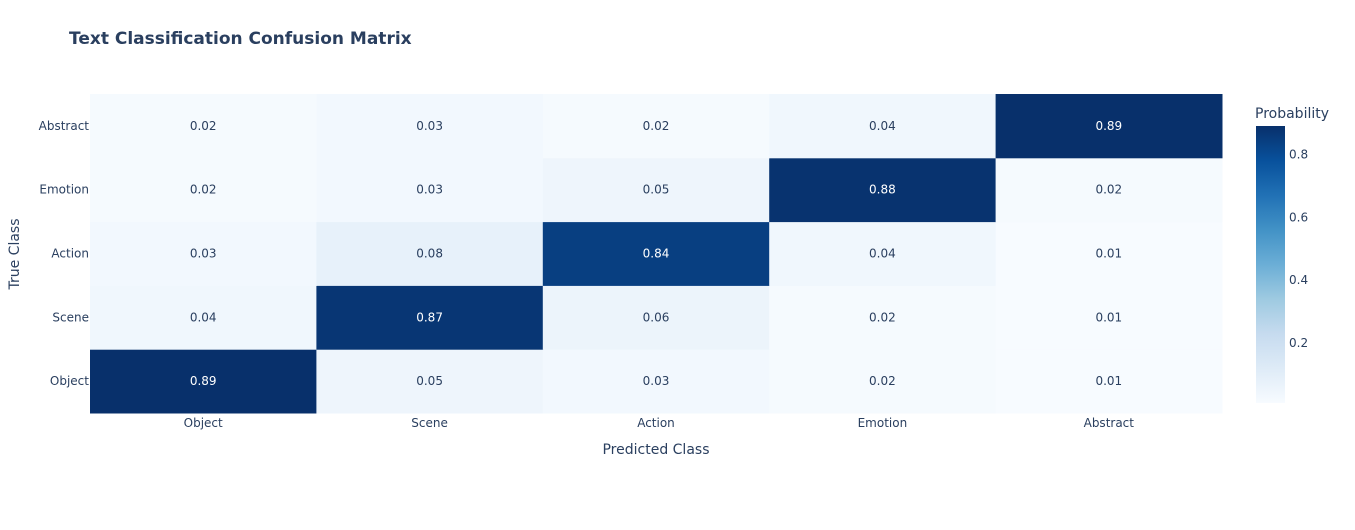  What do you see at coordinates (64, 126) in the screenshot?
I see `y-tick-label: Abstract` at bounding box center [64, 126].